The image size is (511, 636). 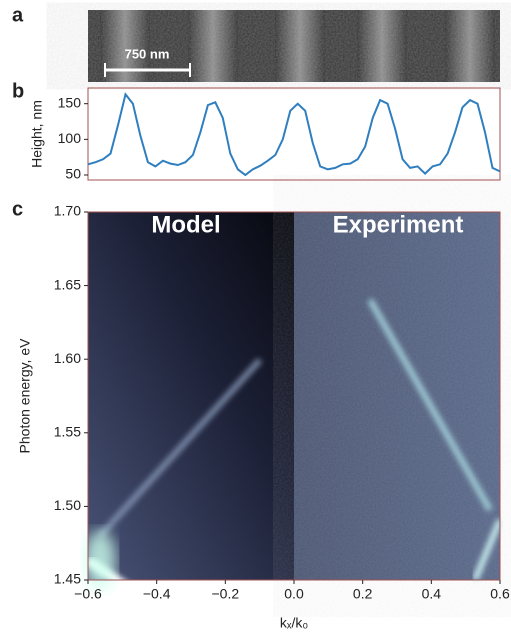 What do you see at coordinates (67, 432) in the screenshot?
I see `y-tick-label: 1.55` at bounding box center [67, 432].